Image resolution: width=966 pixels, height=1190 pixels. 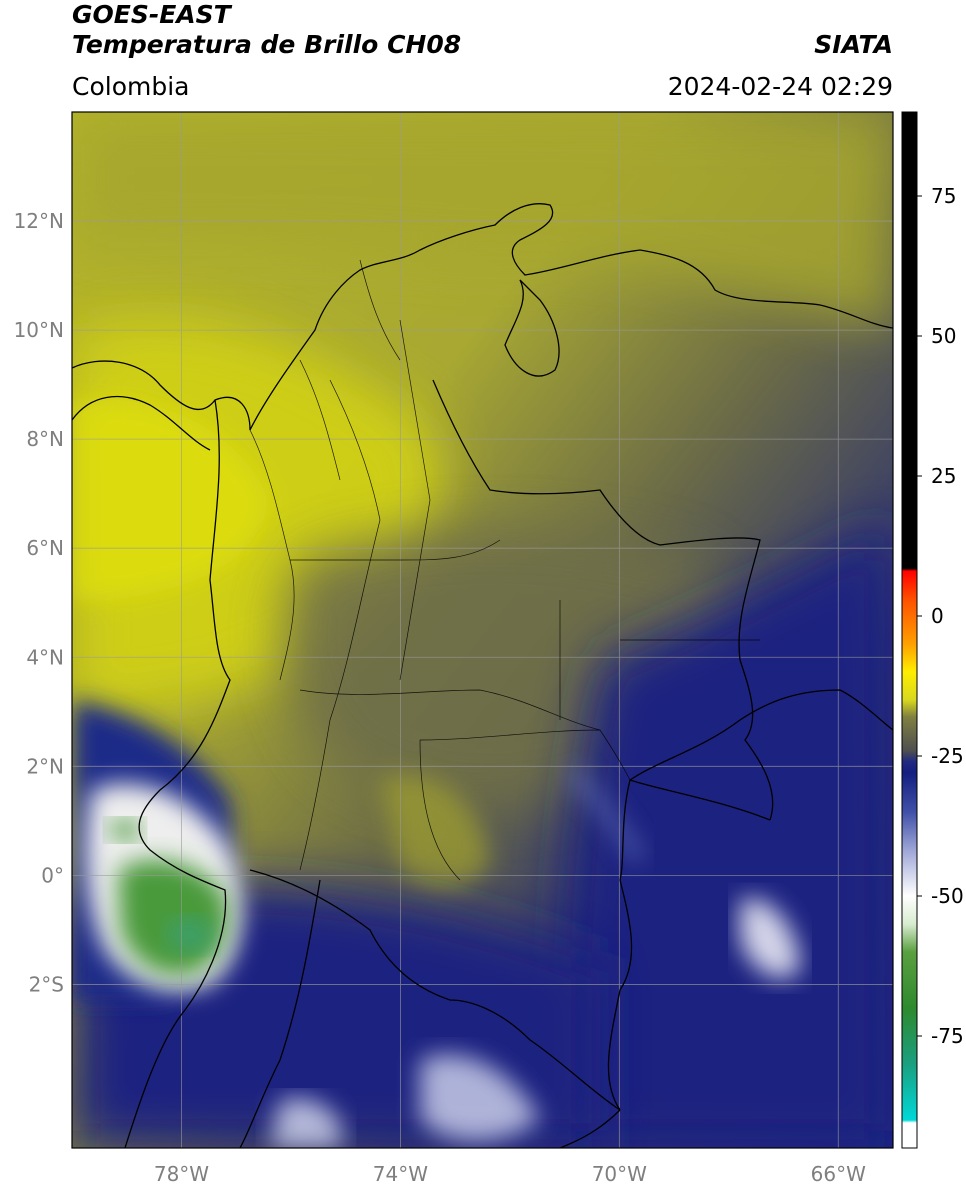 I want to click on longitude-labels: 78°W 74°W 70°W 66°W, so click(x=510, y=1174).